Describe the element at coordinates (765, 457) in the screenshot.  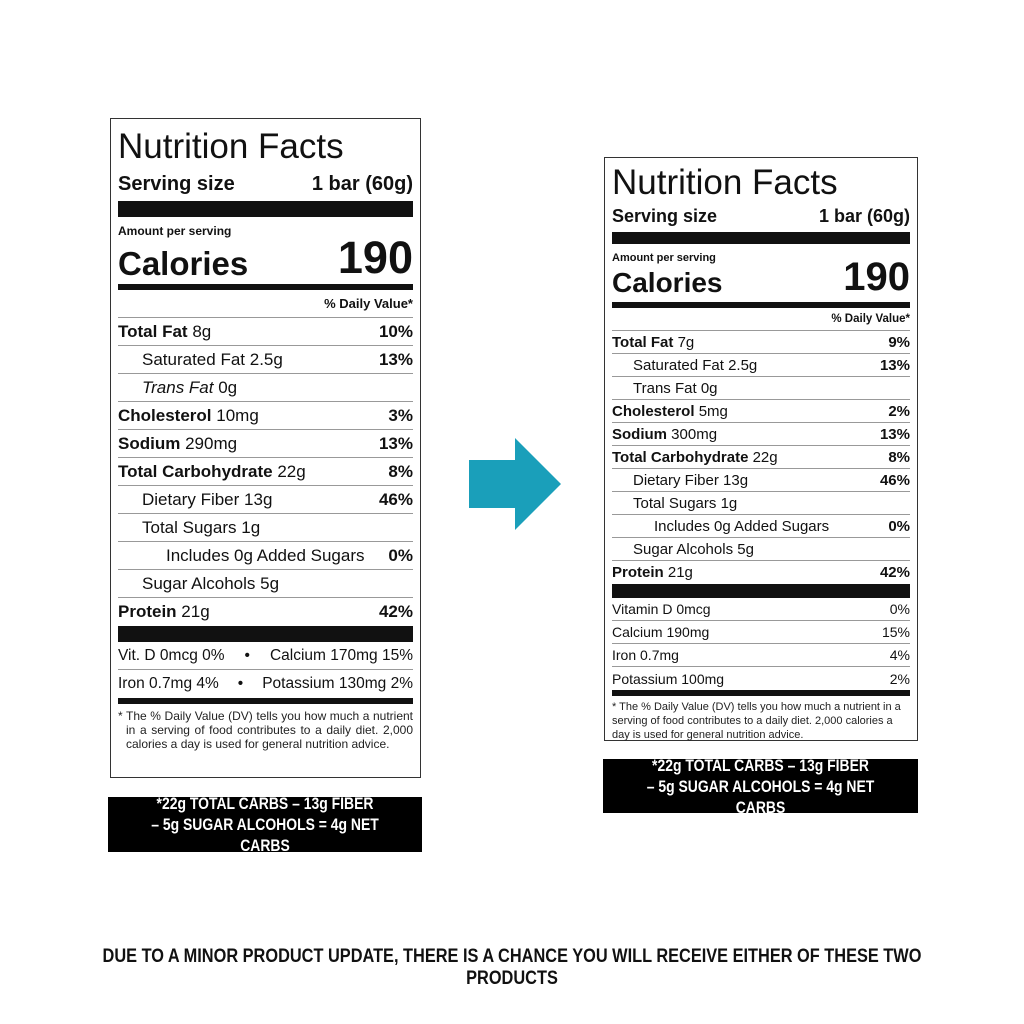
I see `nutrient-amount: 22g` at that location.